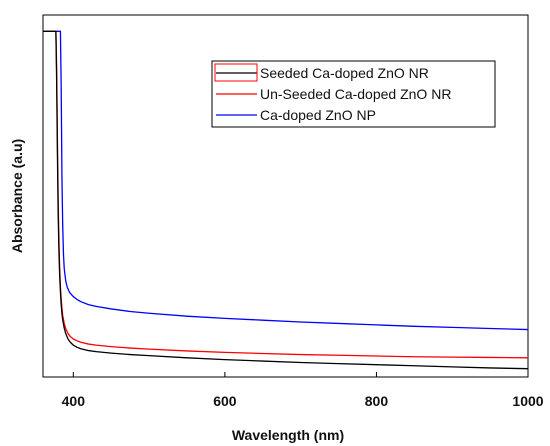 The height and width of the screenshot is (446, 550). Describe the element at coordinates (74, 401) in the screenshot. I see `x-tick-label-400: 400` at that location.